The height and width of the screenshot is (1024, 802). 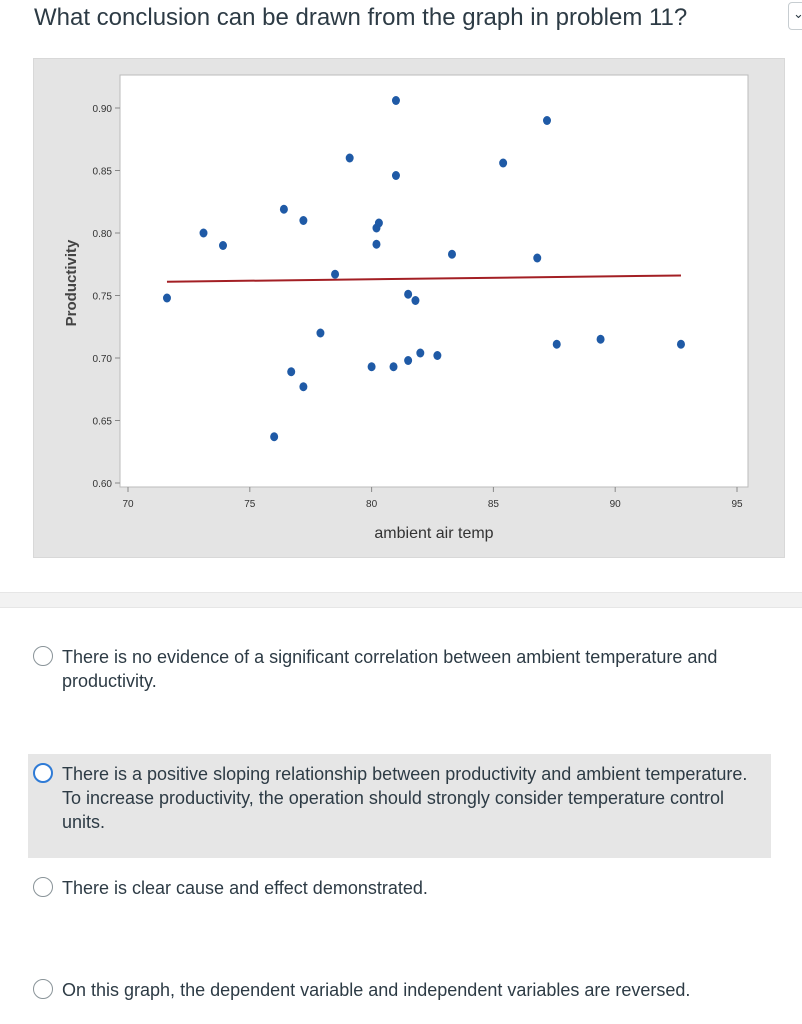 What do you see at coordinates (103, 172) in the screenshot?
I see `y-tick-label: 0.85` at bounding box center [103, 172].